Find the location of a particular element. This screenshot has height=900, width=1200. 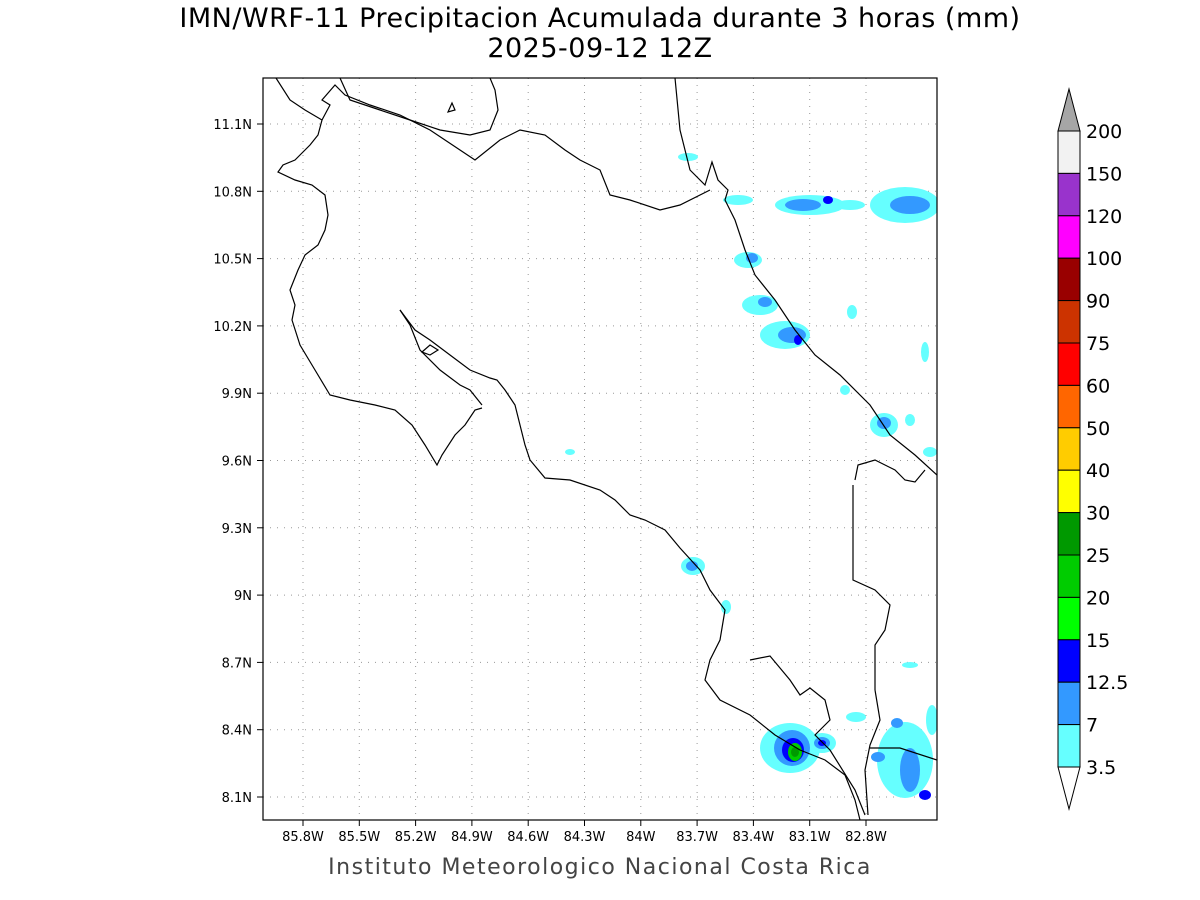

lon-label: 85.8W is located at coordinates (303, 837).